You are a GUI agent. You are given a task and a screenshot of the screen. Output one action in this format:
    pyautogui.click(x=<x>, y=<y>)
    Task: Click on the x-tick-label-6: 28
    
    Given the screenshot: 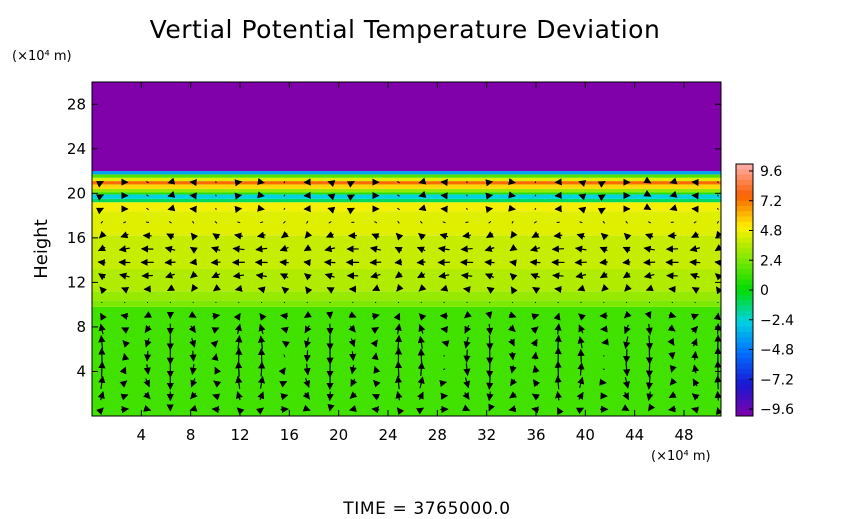 What is the action you would take?
    pyautogui.click(x=437, y=435)
    